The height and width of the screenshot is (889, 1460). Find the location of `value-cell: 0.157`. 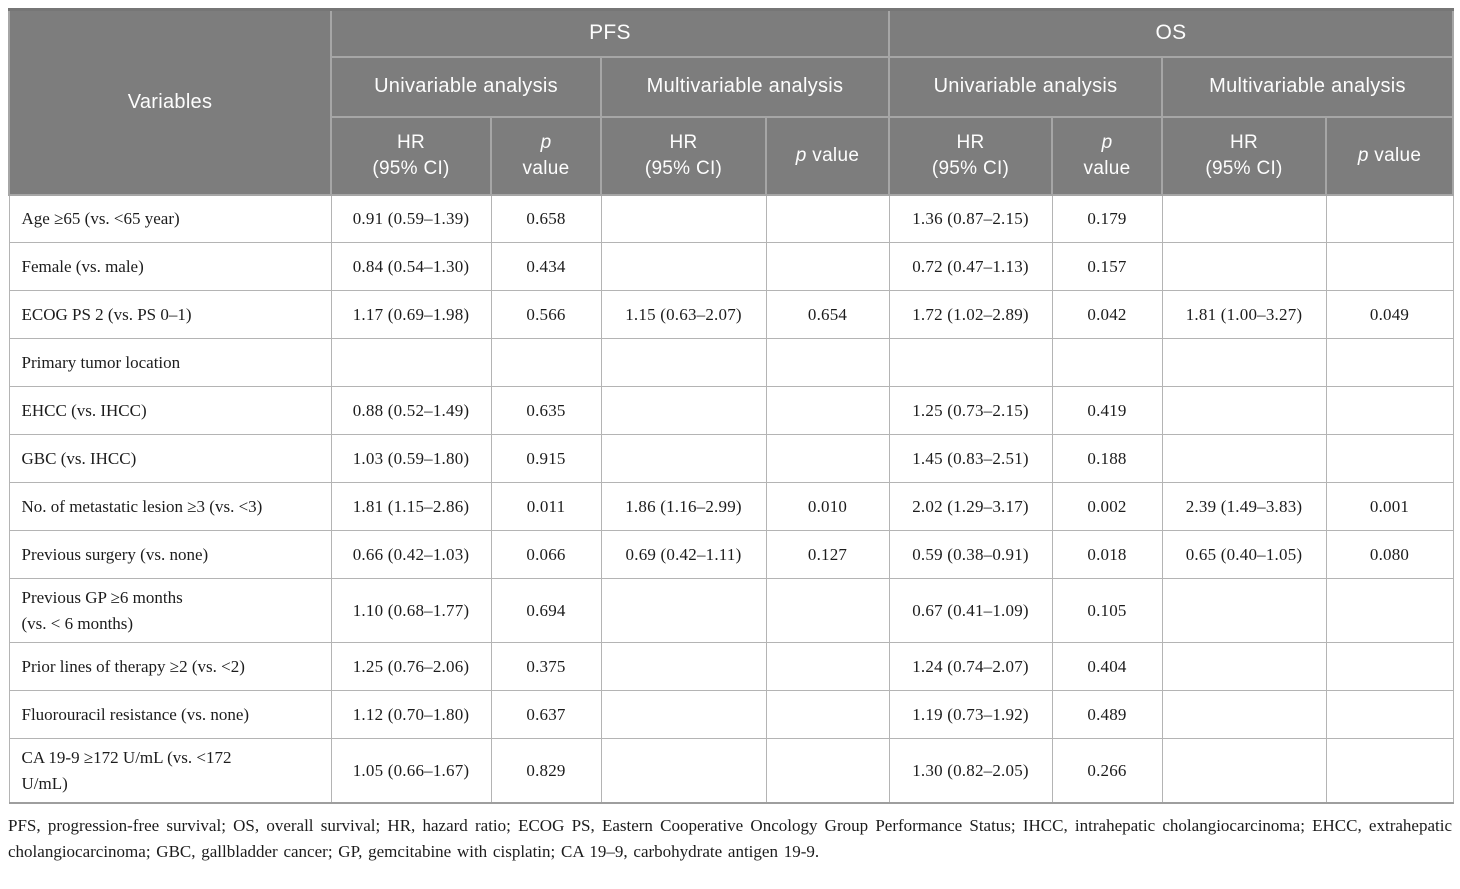

value-cell: 0.157 is located at coordinates (1107, 266).